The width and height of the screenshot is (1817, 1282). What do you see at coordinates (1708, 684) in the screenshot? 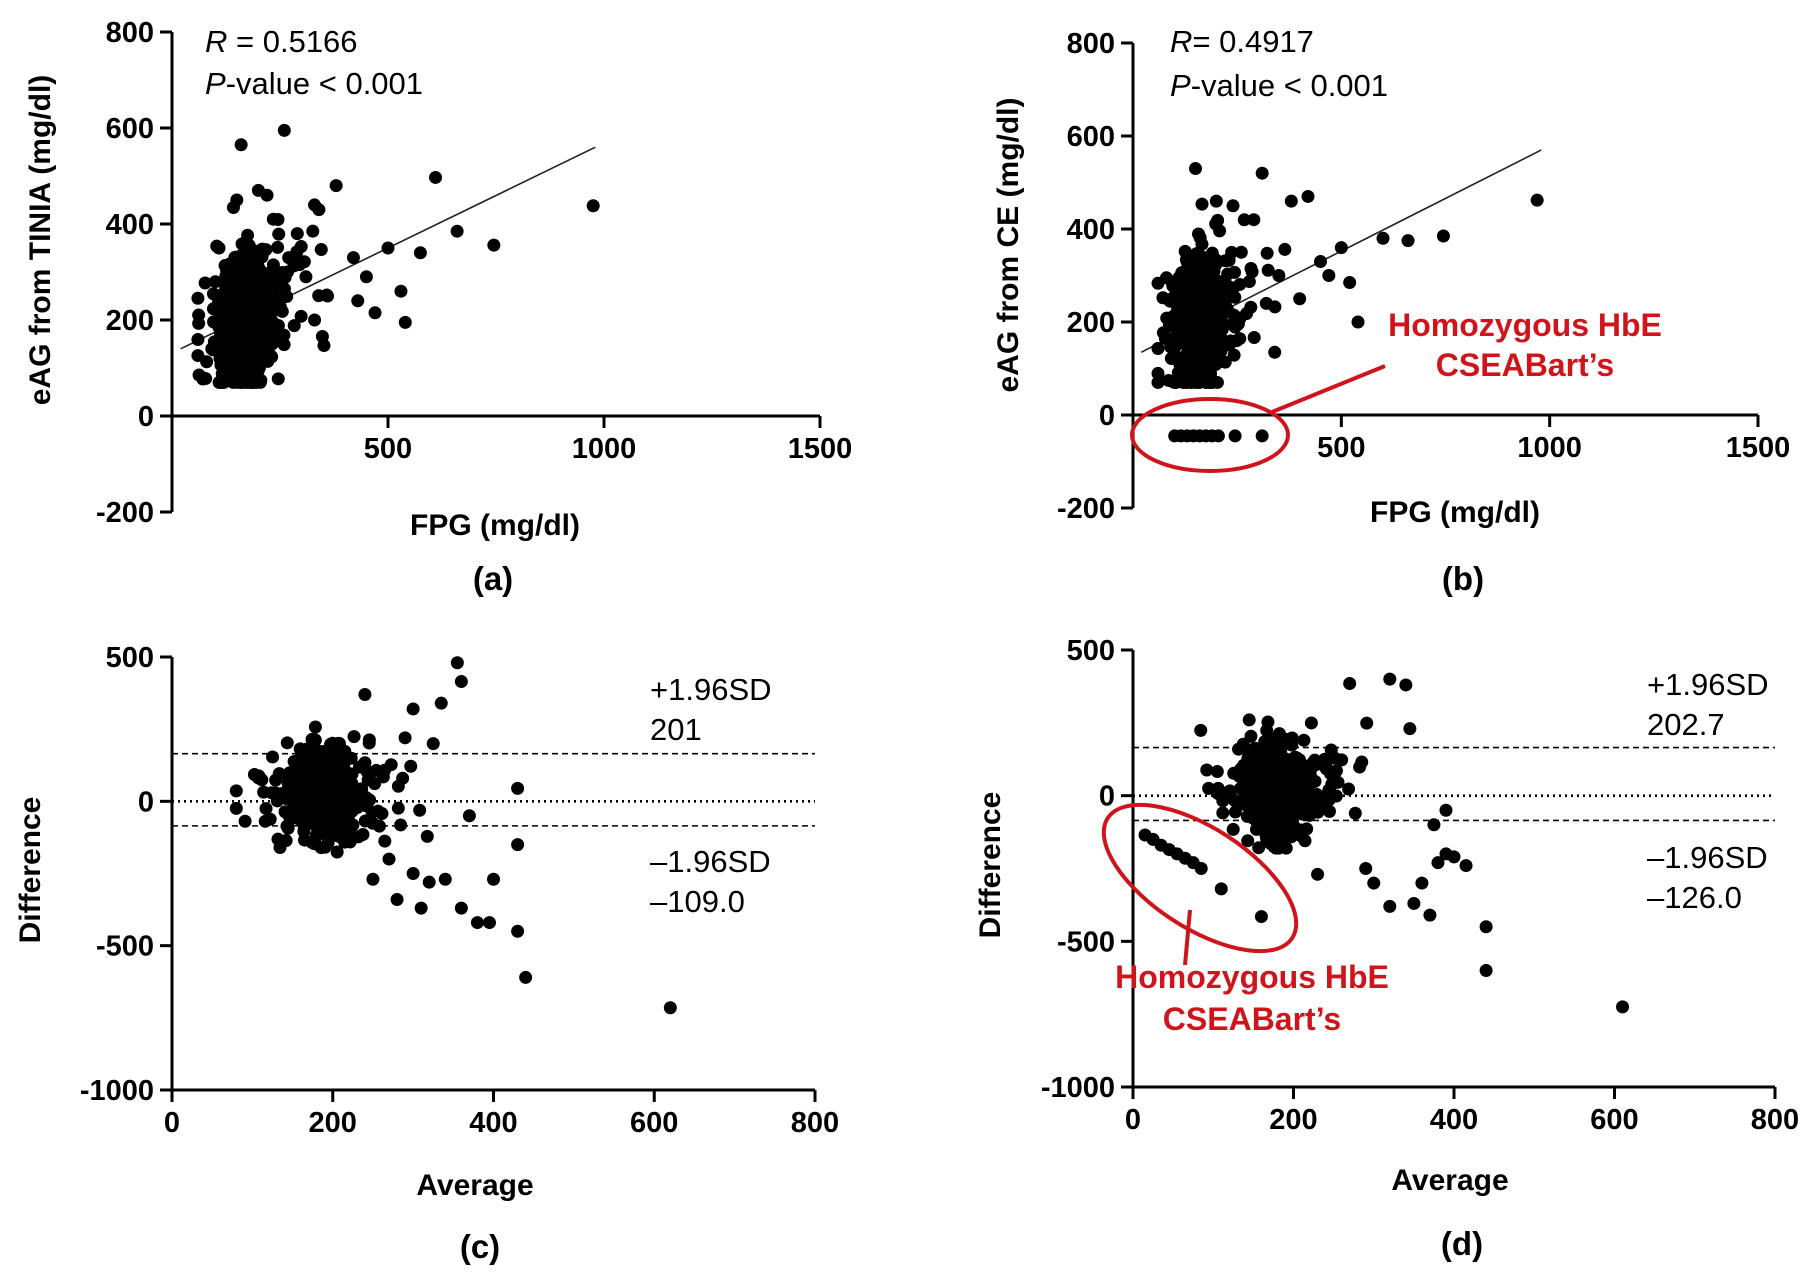
I see `panel-d-upper-limit-label: +1.96SD` at bounding box center [1708, 684].